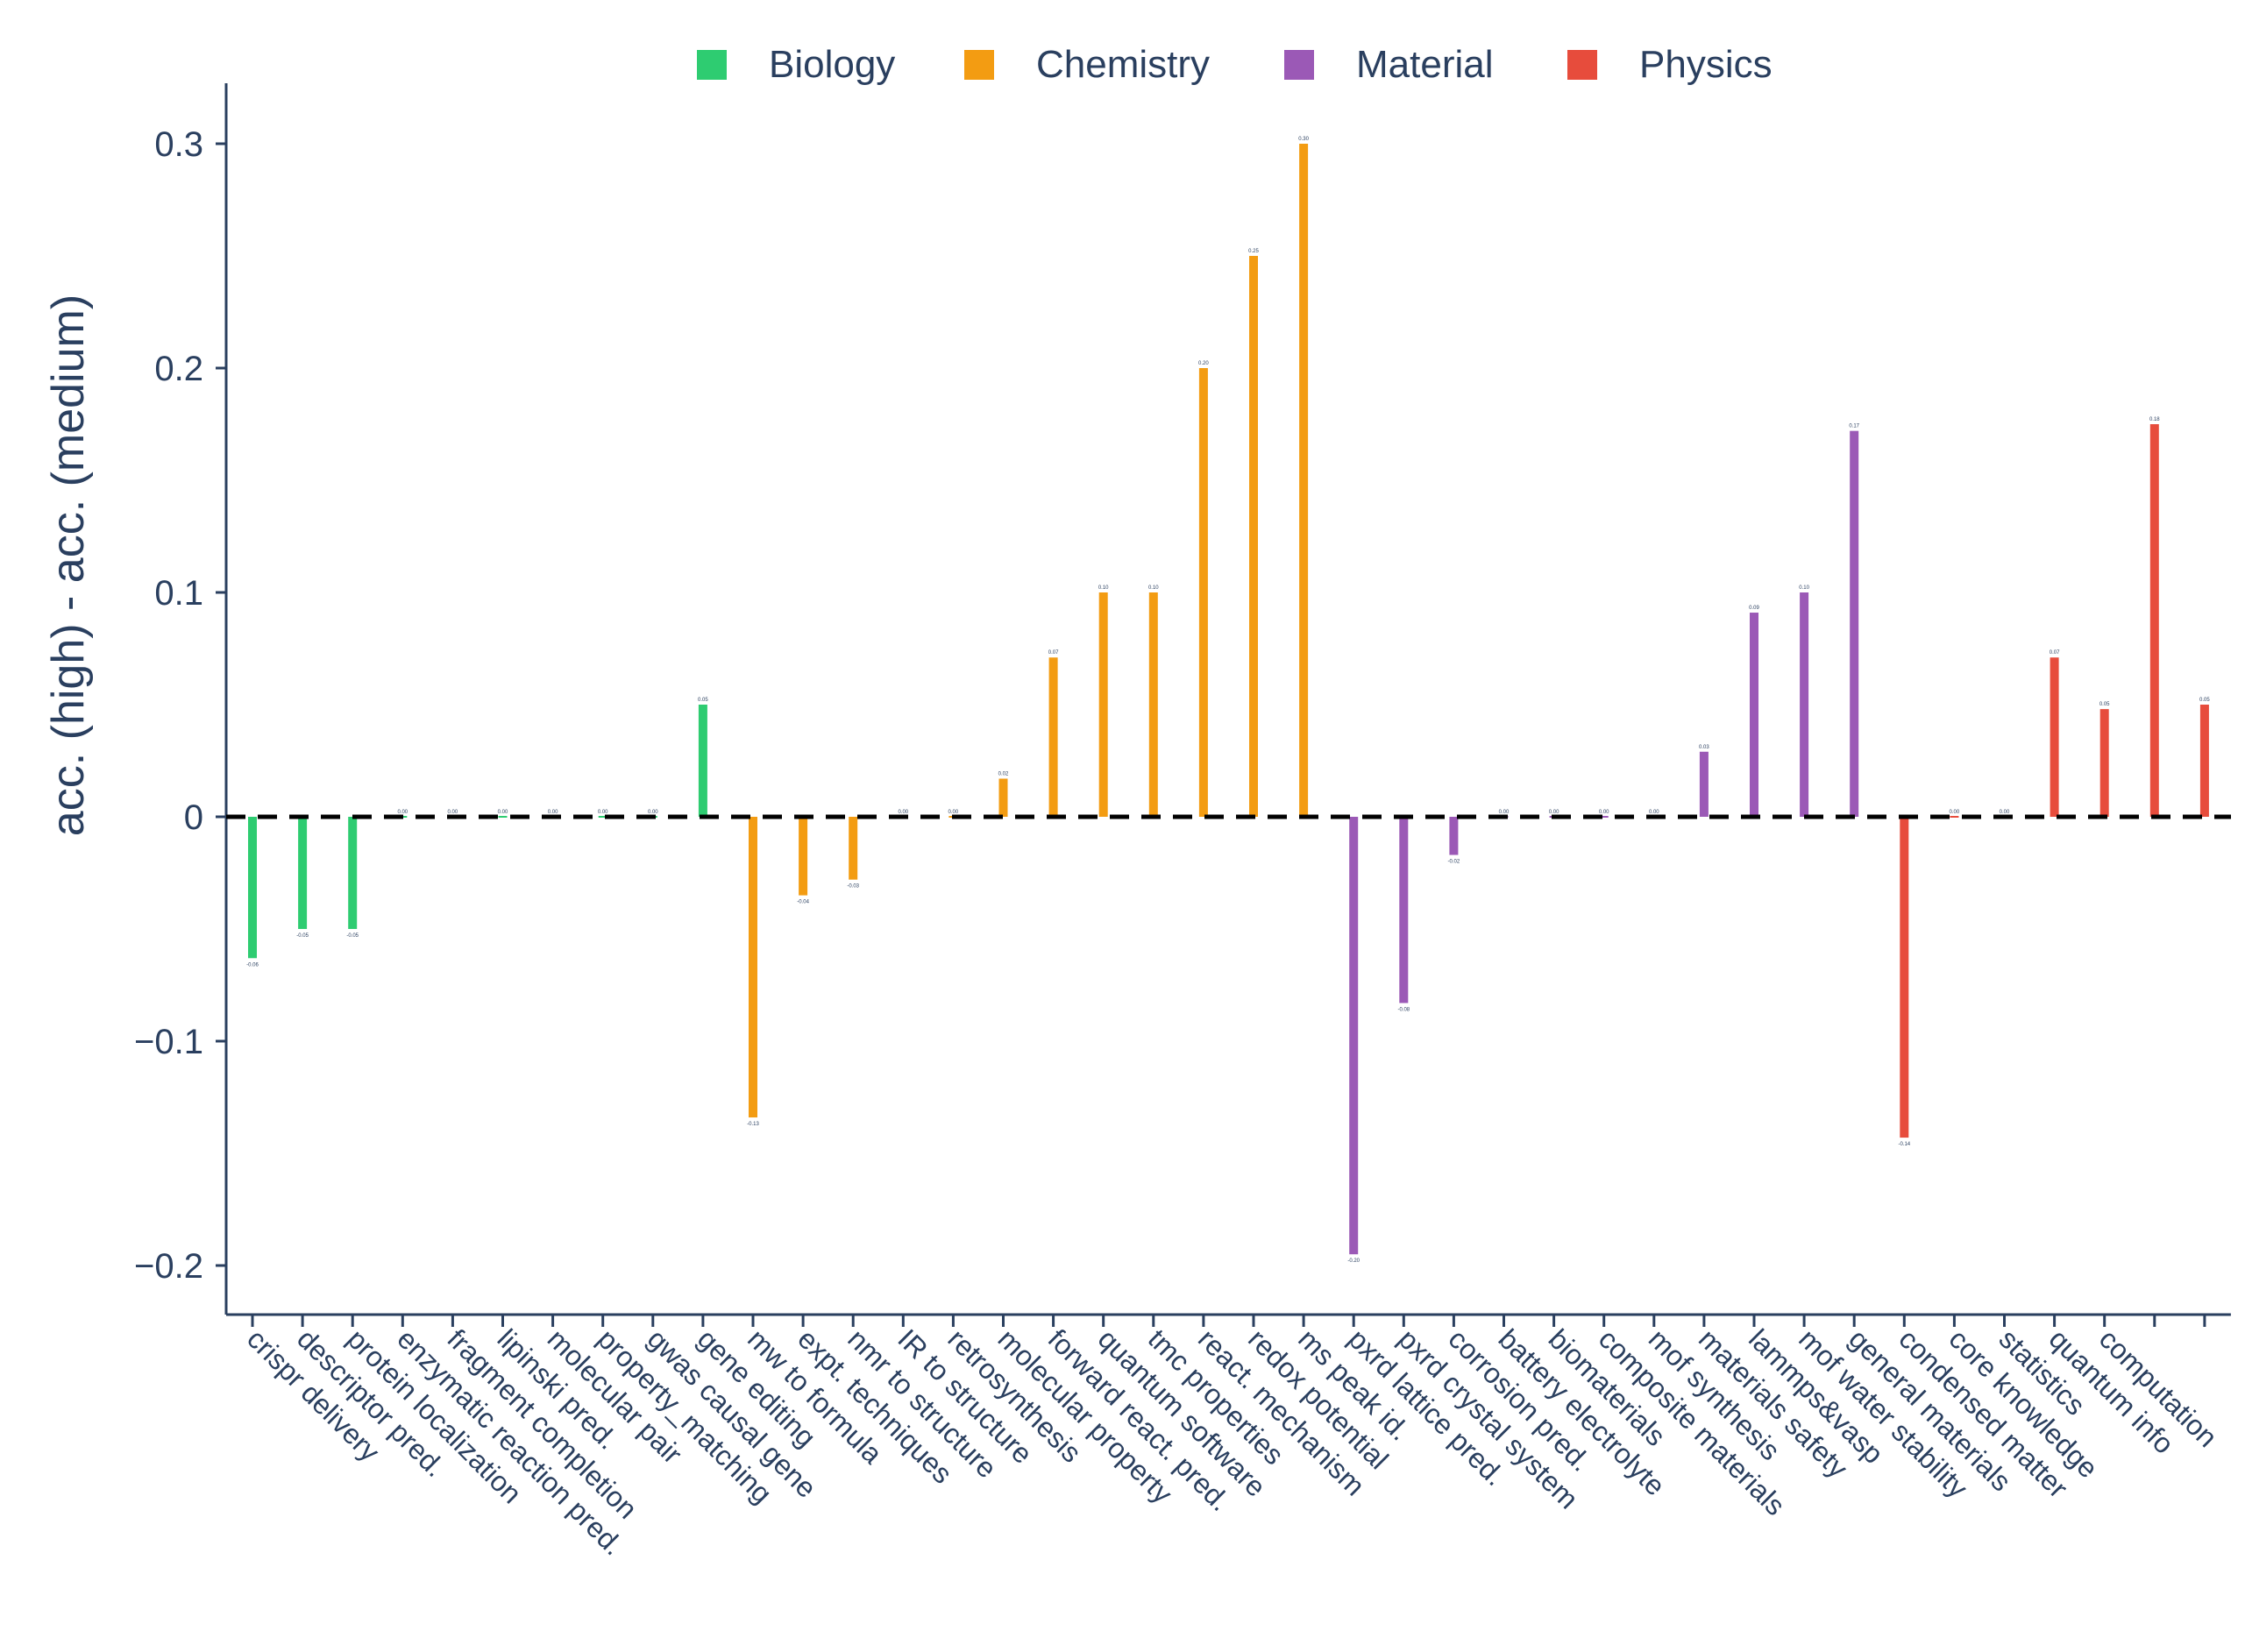  Describe the element at coordinates (1203, 363) in the screenshot. I see `bar-value-label: 0.20` at that location.